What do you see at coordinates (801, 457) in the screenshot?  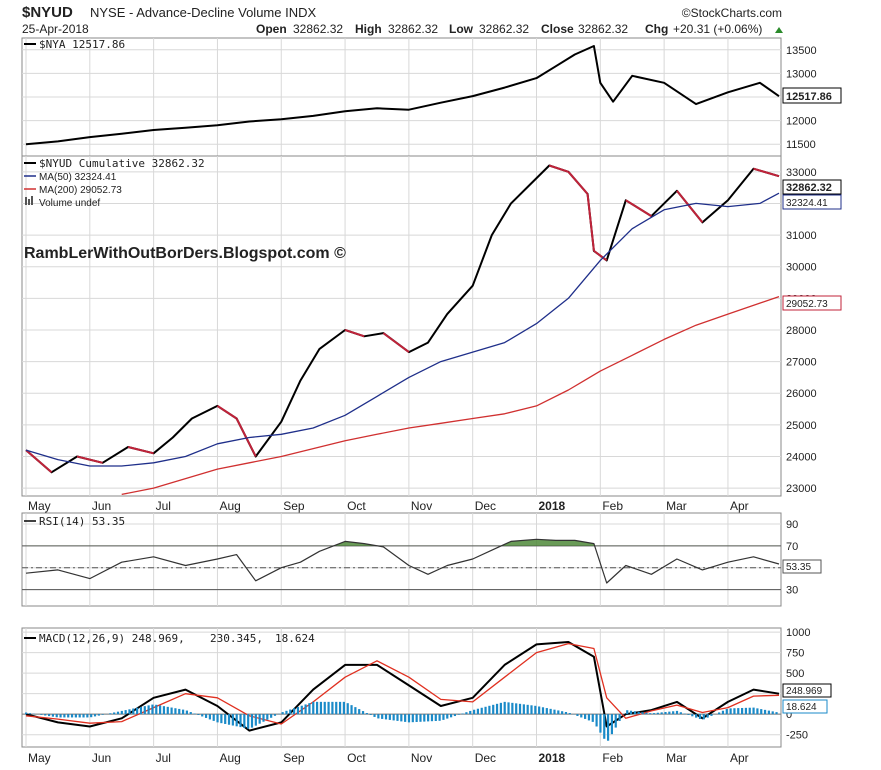 I see `nyud-tick-label: 24000` at bounding box center [801, 457].